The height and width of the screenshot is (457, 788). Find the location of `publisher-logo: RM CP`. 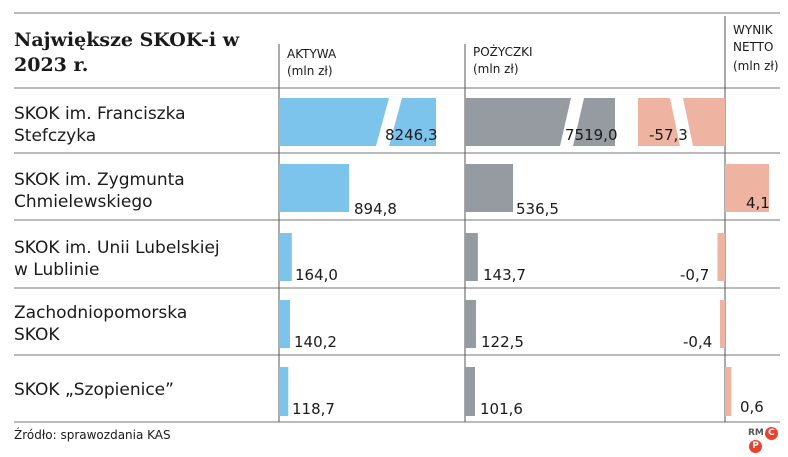

publisher-logo: RM CP is located at coordinates (768, 440).